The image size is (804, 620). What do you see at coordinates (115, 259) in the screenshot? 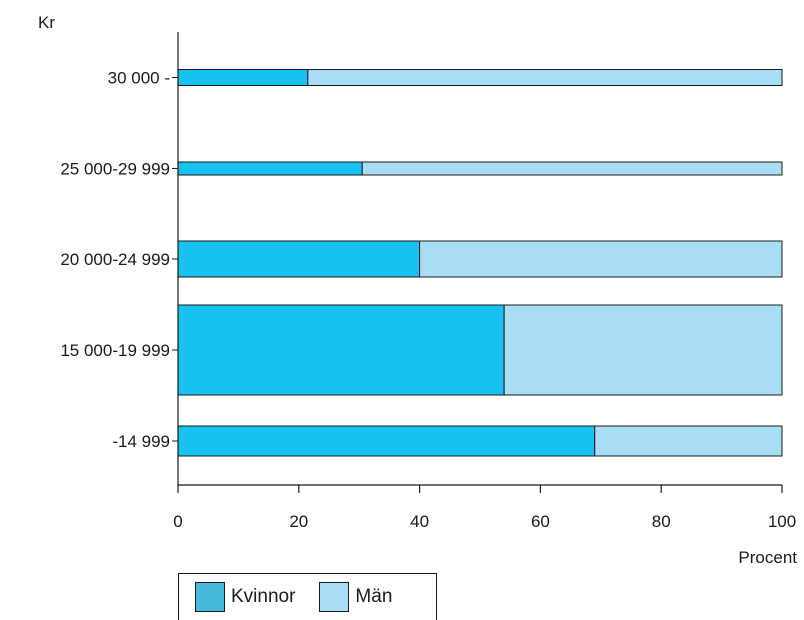
I see `y-tick-label: 20 000-24 999` at bounding box center [115, 259].